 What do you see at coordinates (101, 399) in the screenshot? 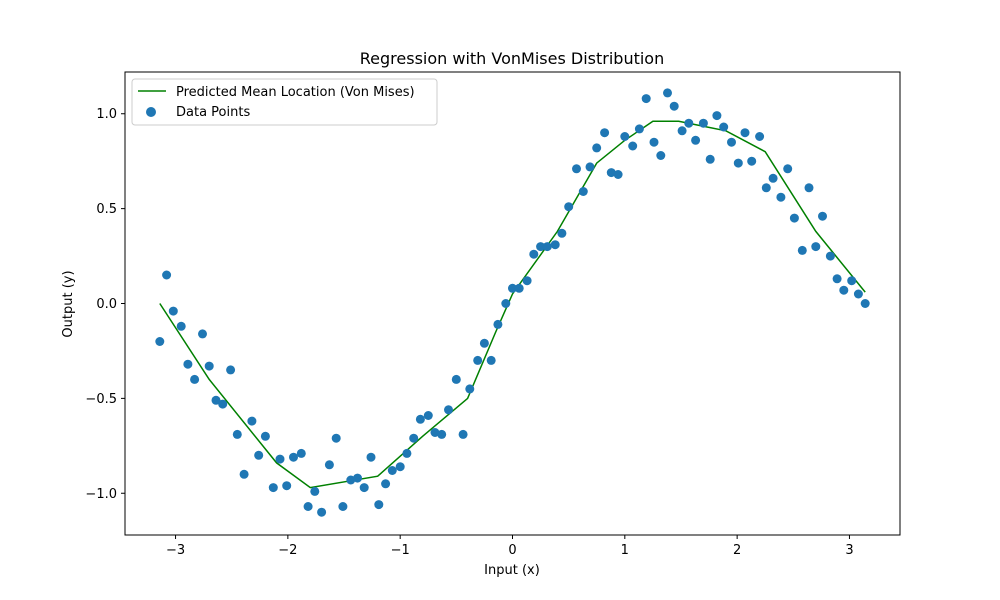
I see `y-tick-label: −0.5` at bounding box center [101, 399].